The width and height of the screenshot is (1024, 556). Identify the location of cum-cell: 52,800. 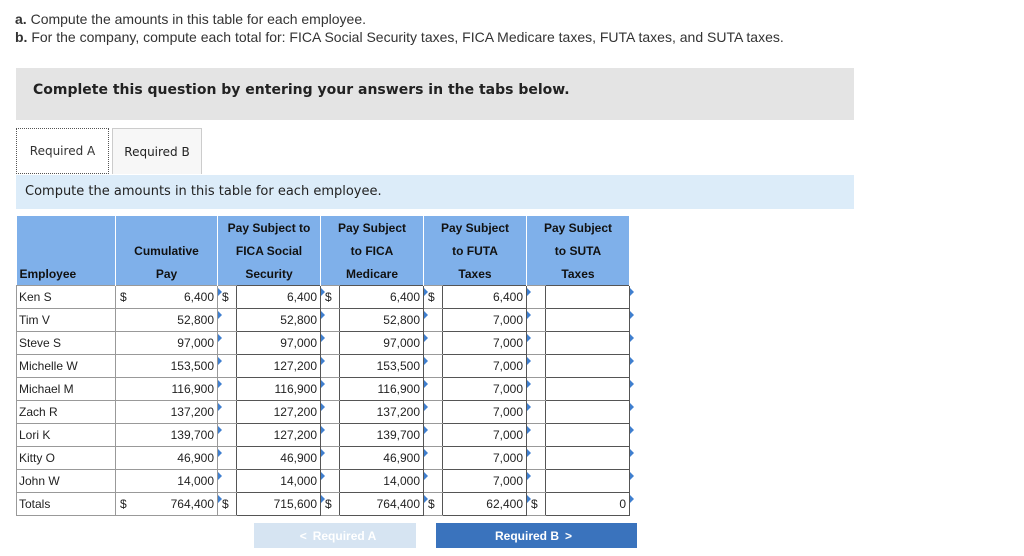
(176, 320).